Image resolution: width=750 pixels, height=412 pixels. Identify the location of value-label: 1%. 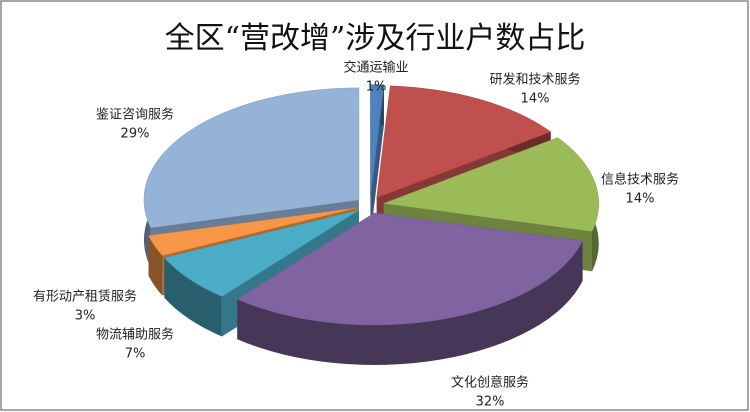
(376, 87).